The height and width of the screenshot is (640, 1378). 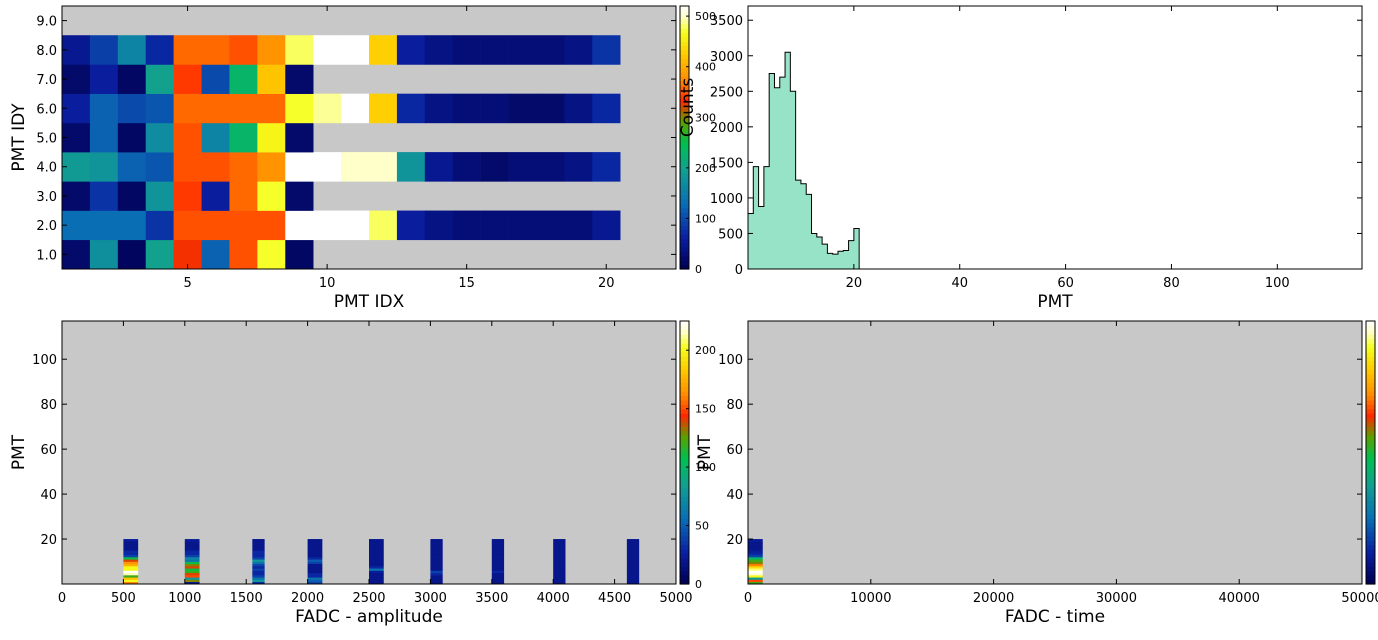 I want to click on x-tick-label: 20000, so click(x=993, y=598).